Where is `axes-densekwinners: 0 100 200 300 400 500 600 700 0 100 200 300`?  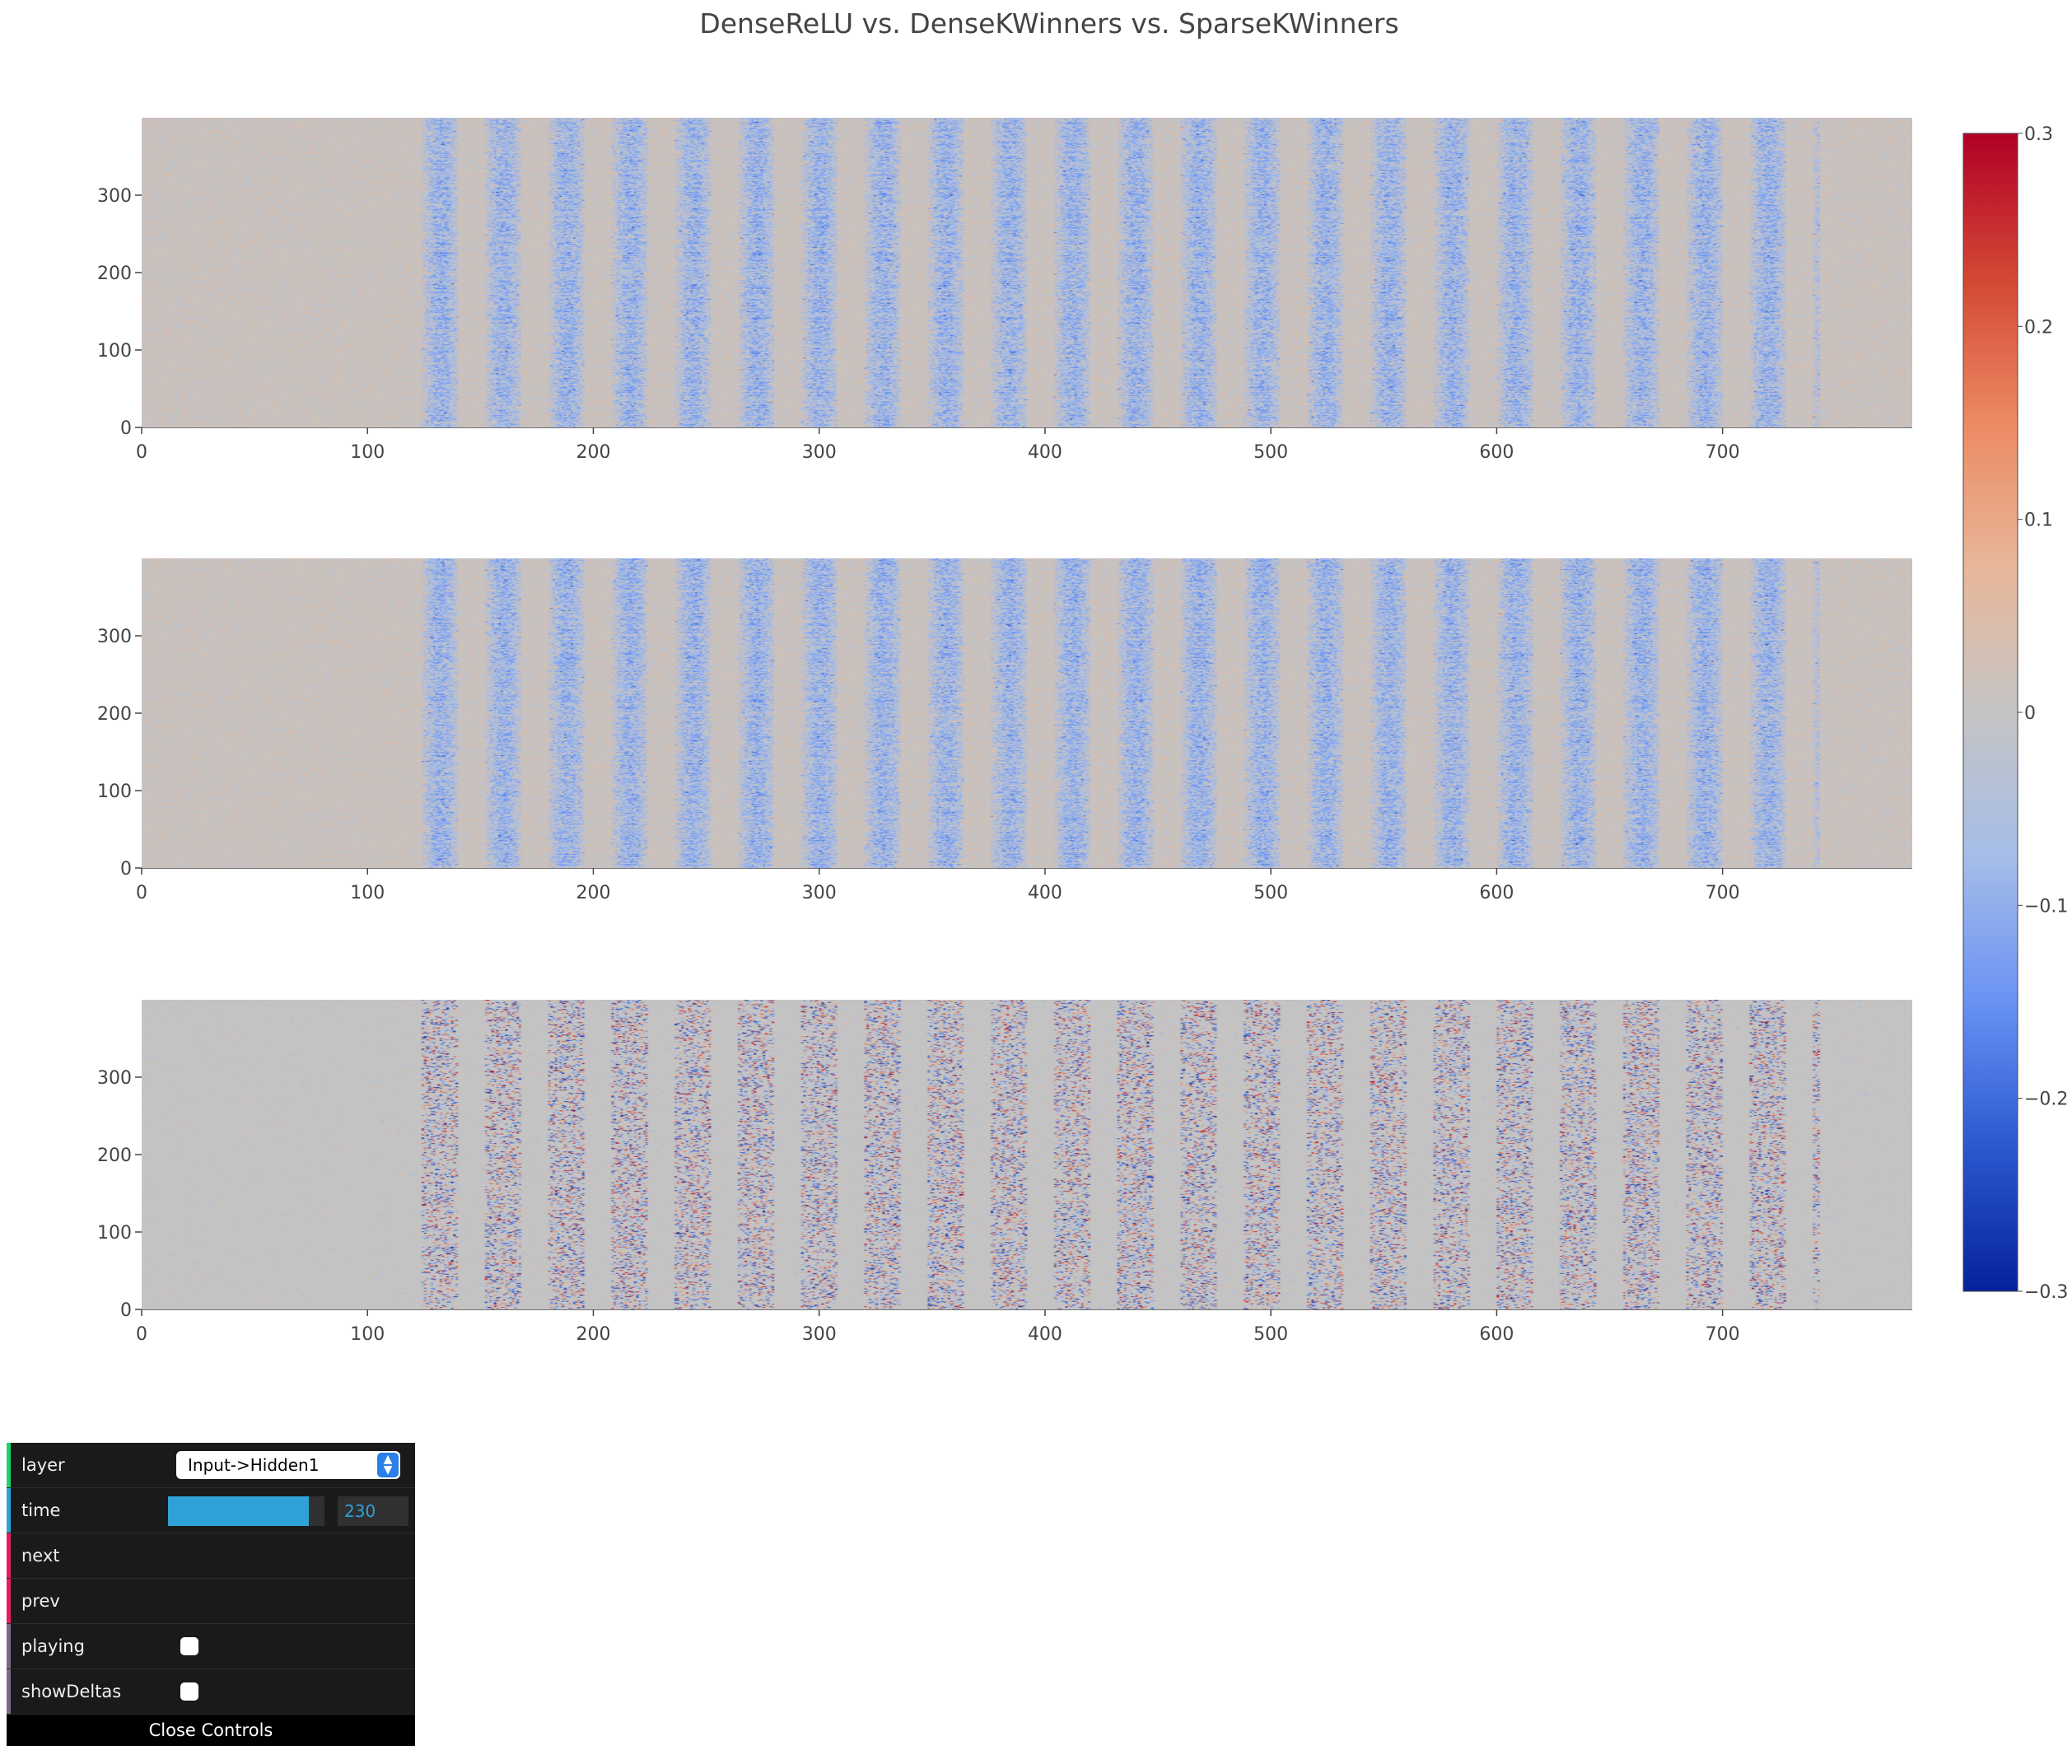 axes-densekwinners: 0 100 200 300 400 500 600 700 0 100 200 300 is located at coordinates (1004, 765).